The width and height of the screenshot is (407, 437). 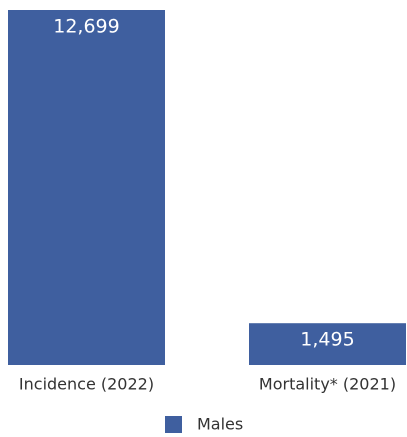 What do you see at coordinates (220, 424) in the screenshot?
I see `legend-label: Males` at bounding box center [220, 424].